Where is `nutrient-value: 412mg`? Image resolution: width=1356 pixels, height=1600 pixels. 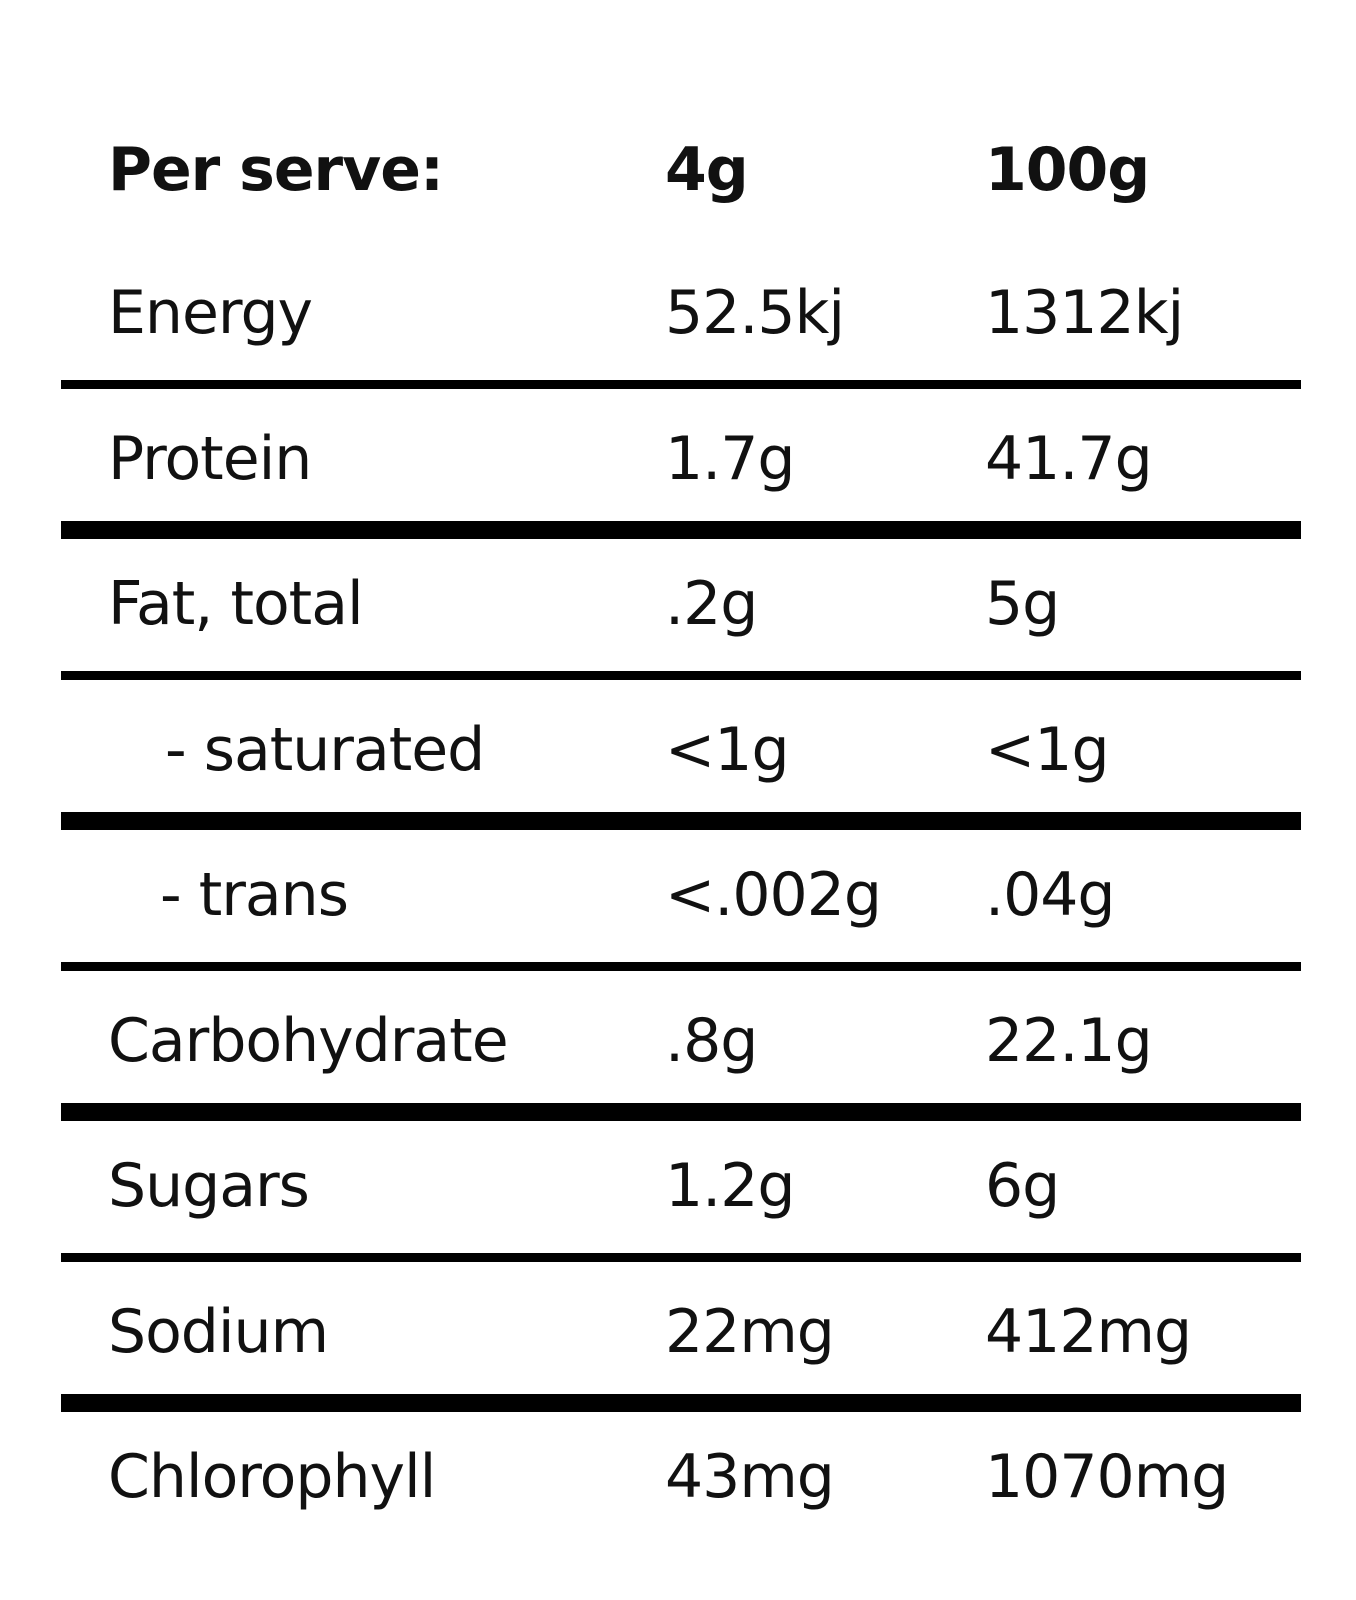
nutrient-value: 412mg is located at coordinates (1088, 1331).